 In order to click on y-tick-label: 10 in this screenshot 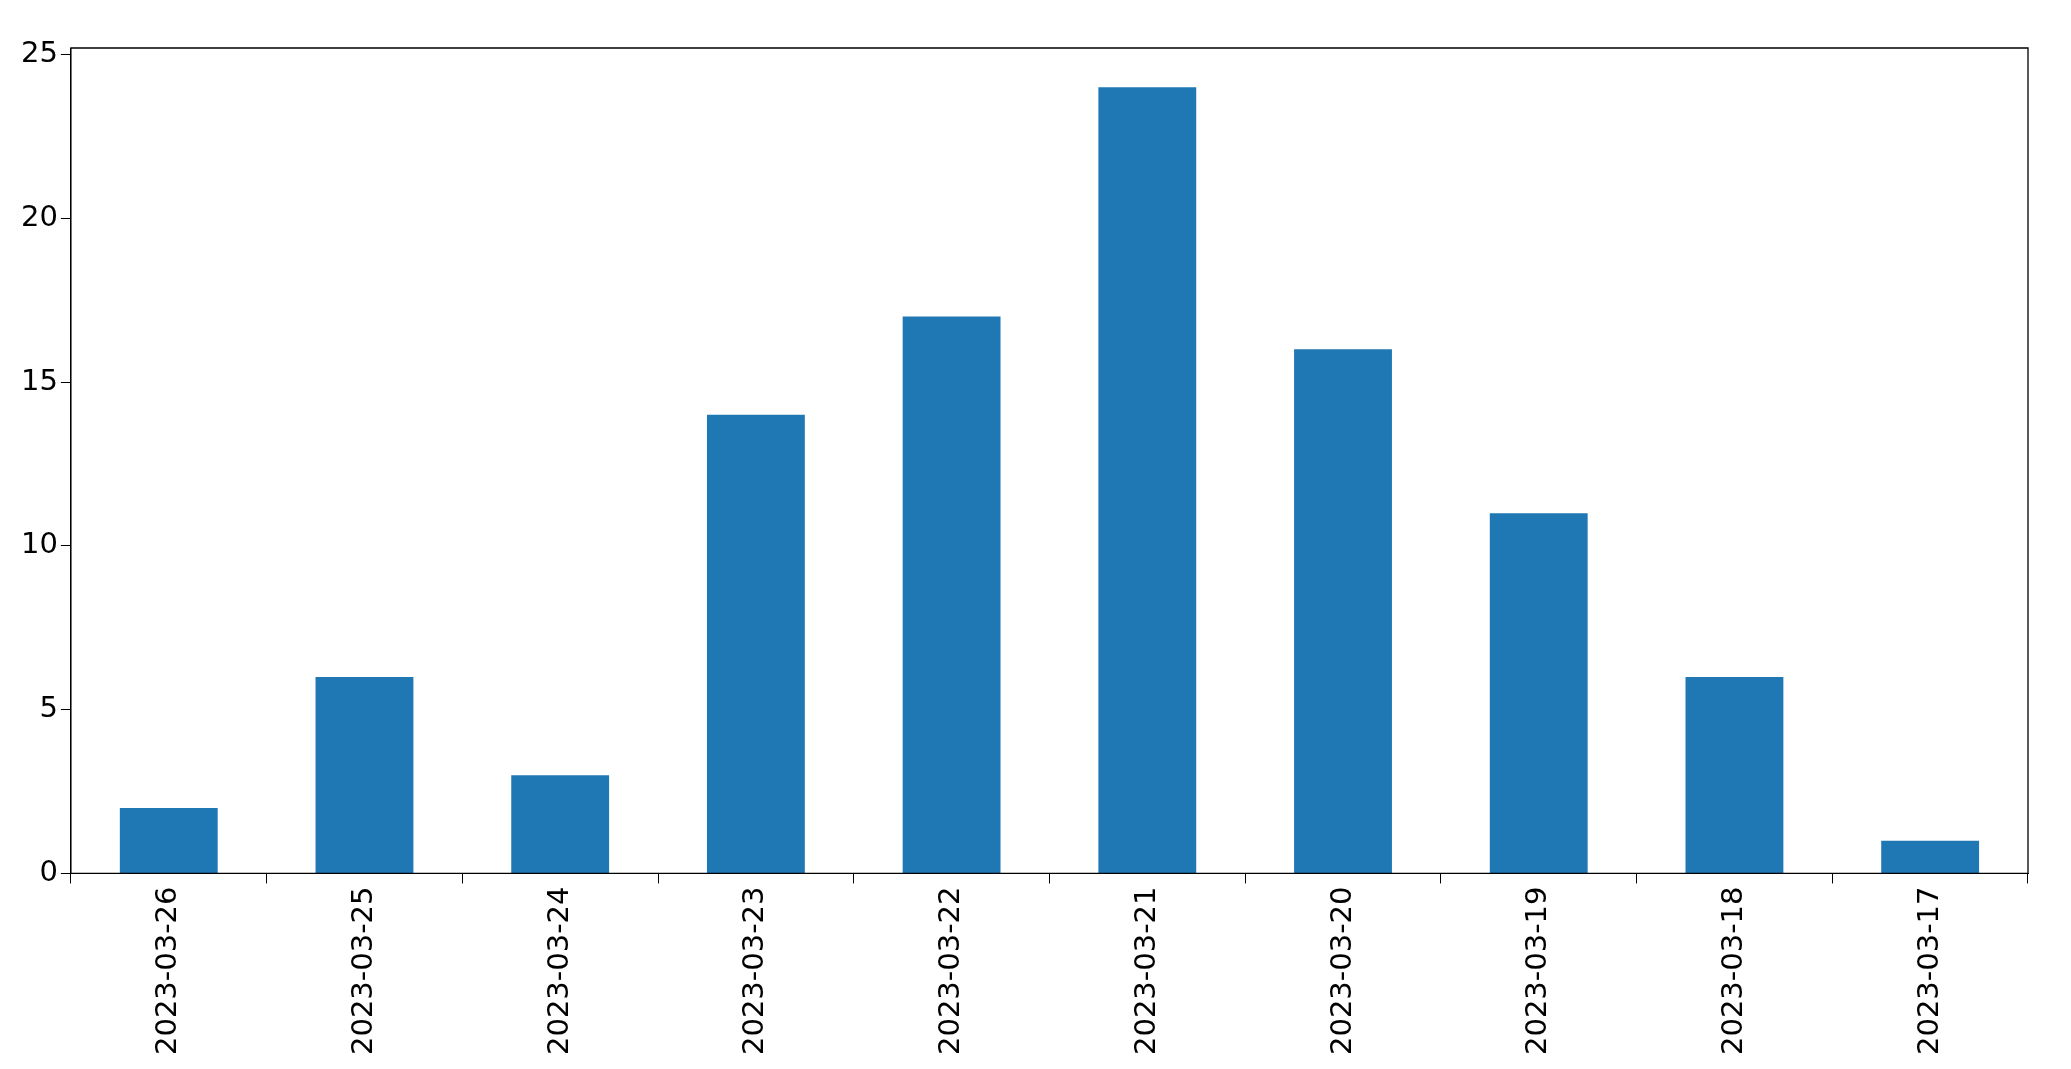, I will do `click(39, 543)`.